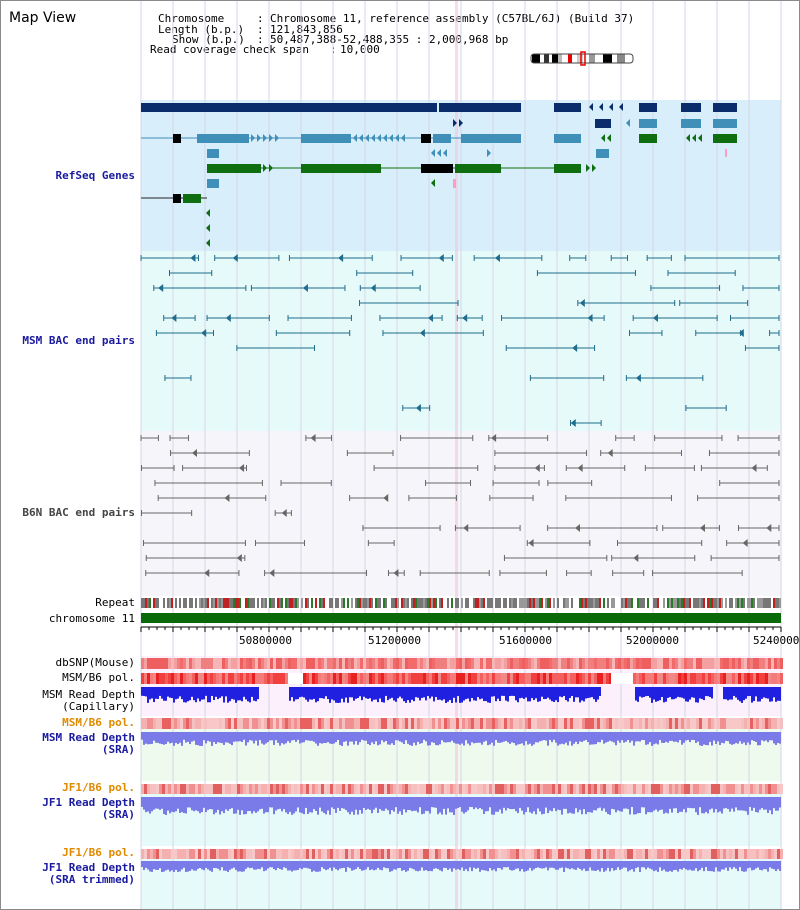 The image size is (800, 910). I want to click on show-value: 50,487,388-52,488,355 : 2,000,968 bp, so click(389, 39).